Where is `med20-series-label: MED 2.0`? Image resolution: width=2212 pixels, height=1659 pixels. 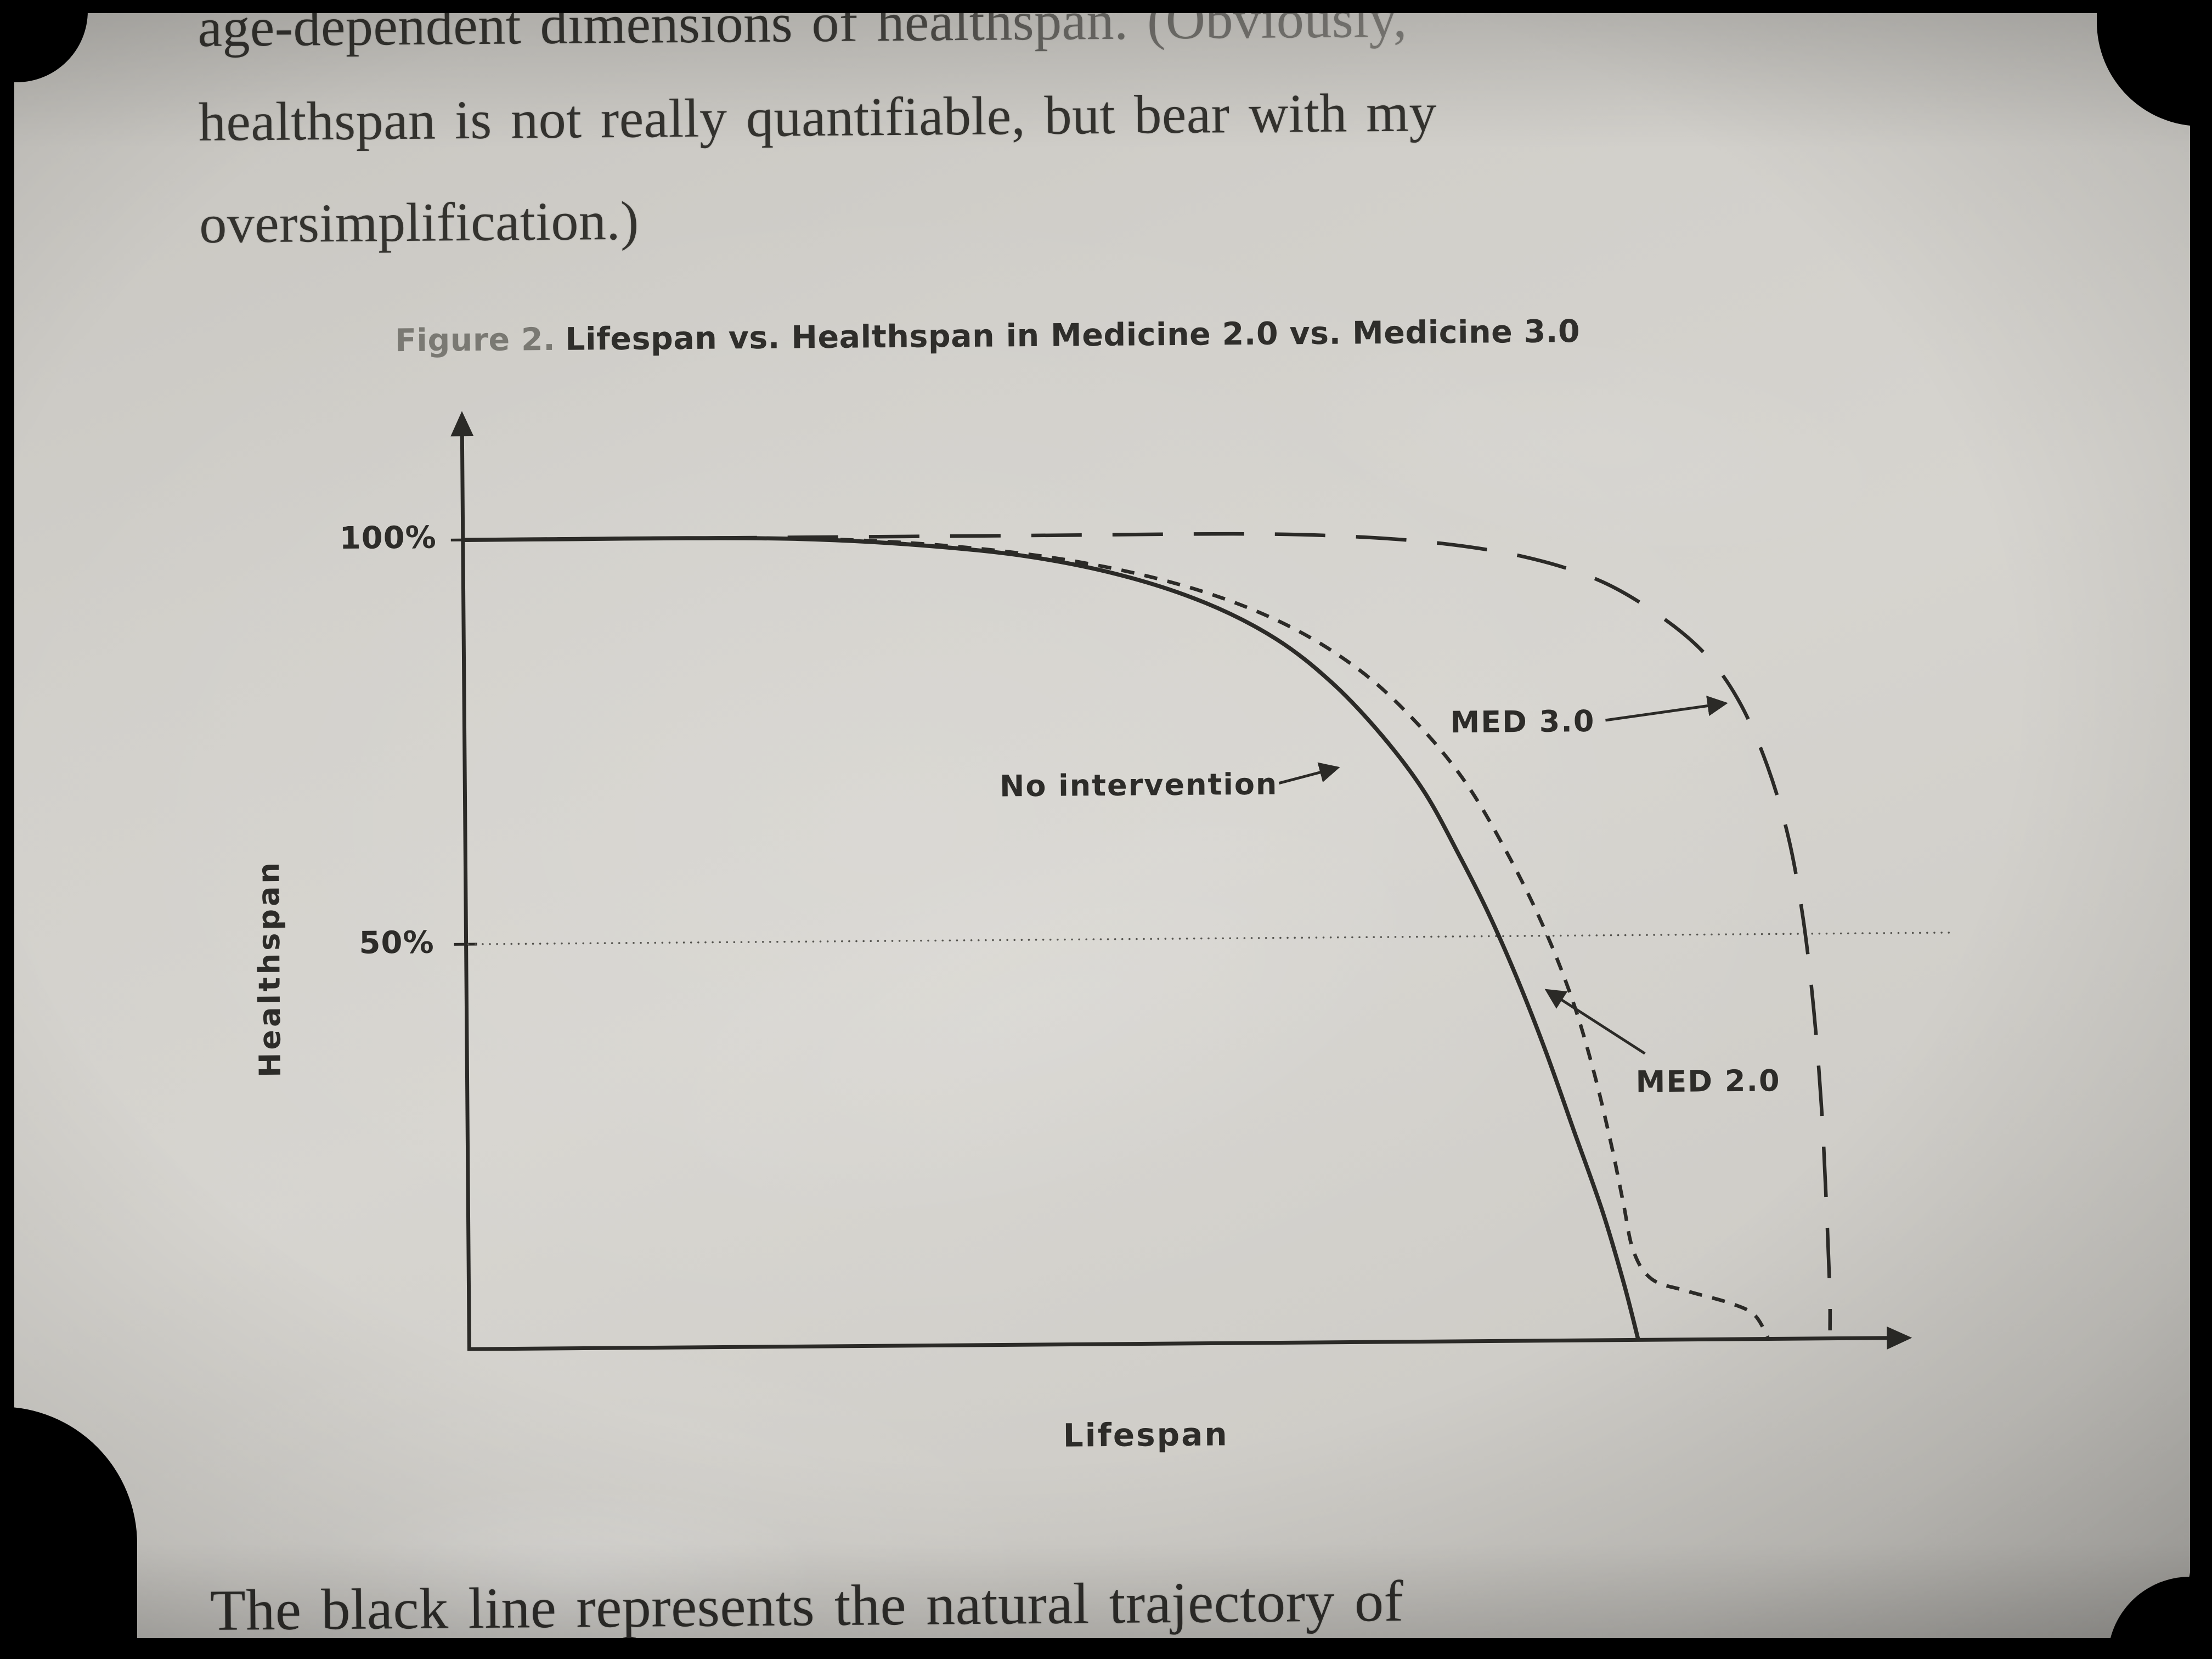
med20-series-label: MED 2.0 is located at coordinates (1708, 1081).